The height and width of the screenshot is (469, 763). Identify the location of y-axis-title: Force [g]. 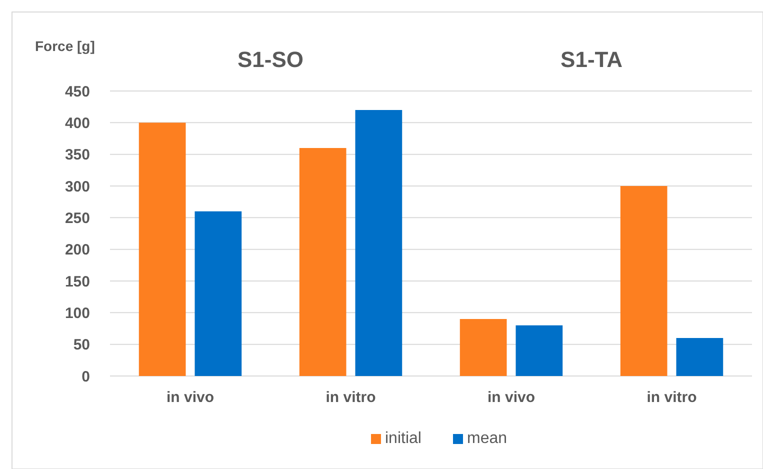
(65, 46).